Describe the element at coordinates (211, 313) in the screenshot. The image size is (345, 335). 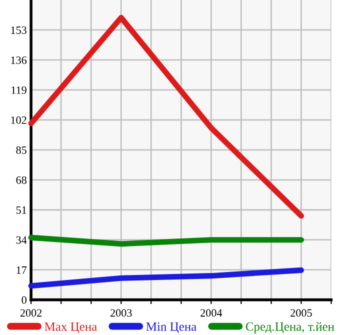
I see `x-tick-label: 2004` at that location.